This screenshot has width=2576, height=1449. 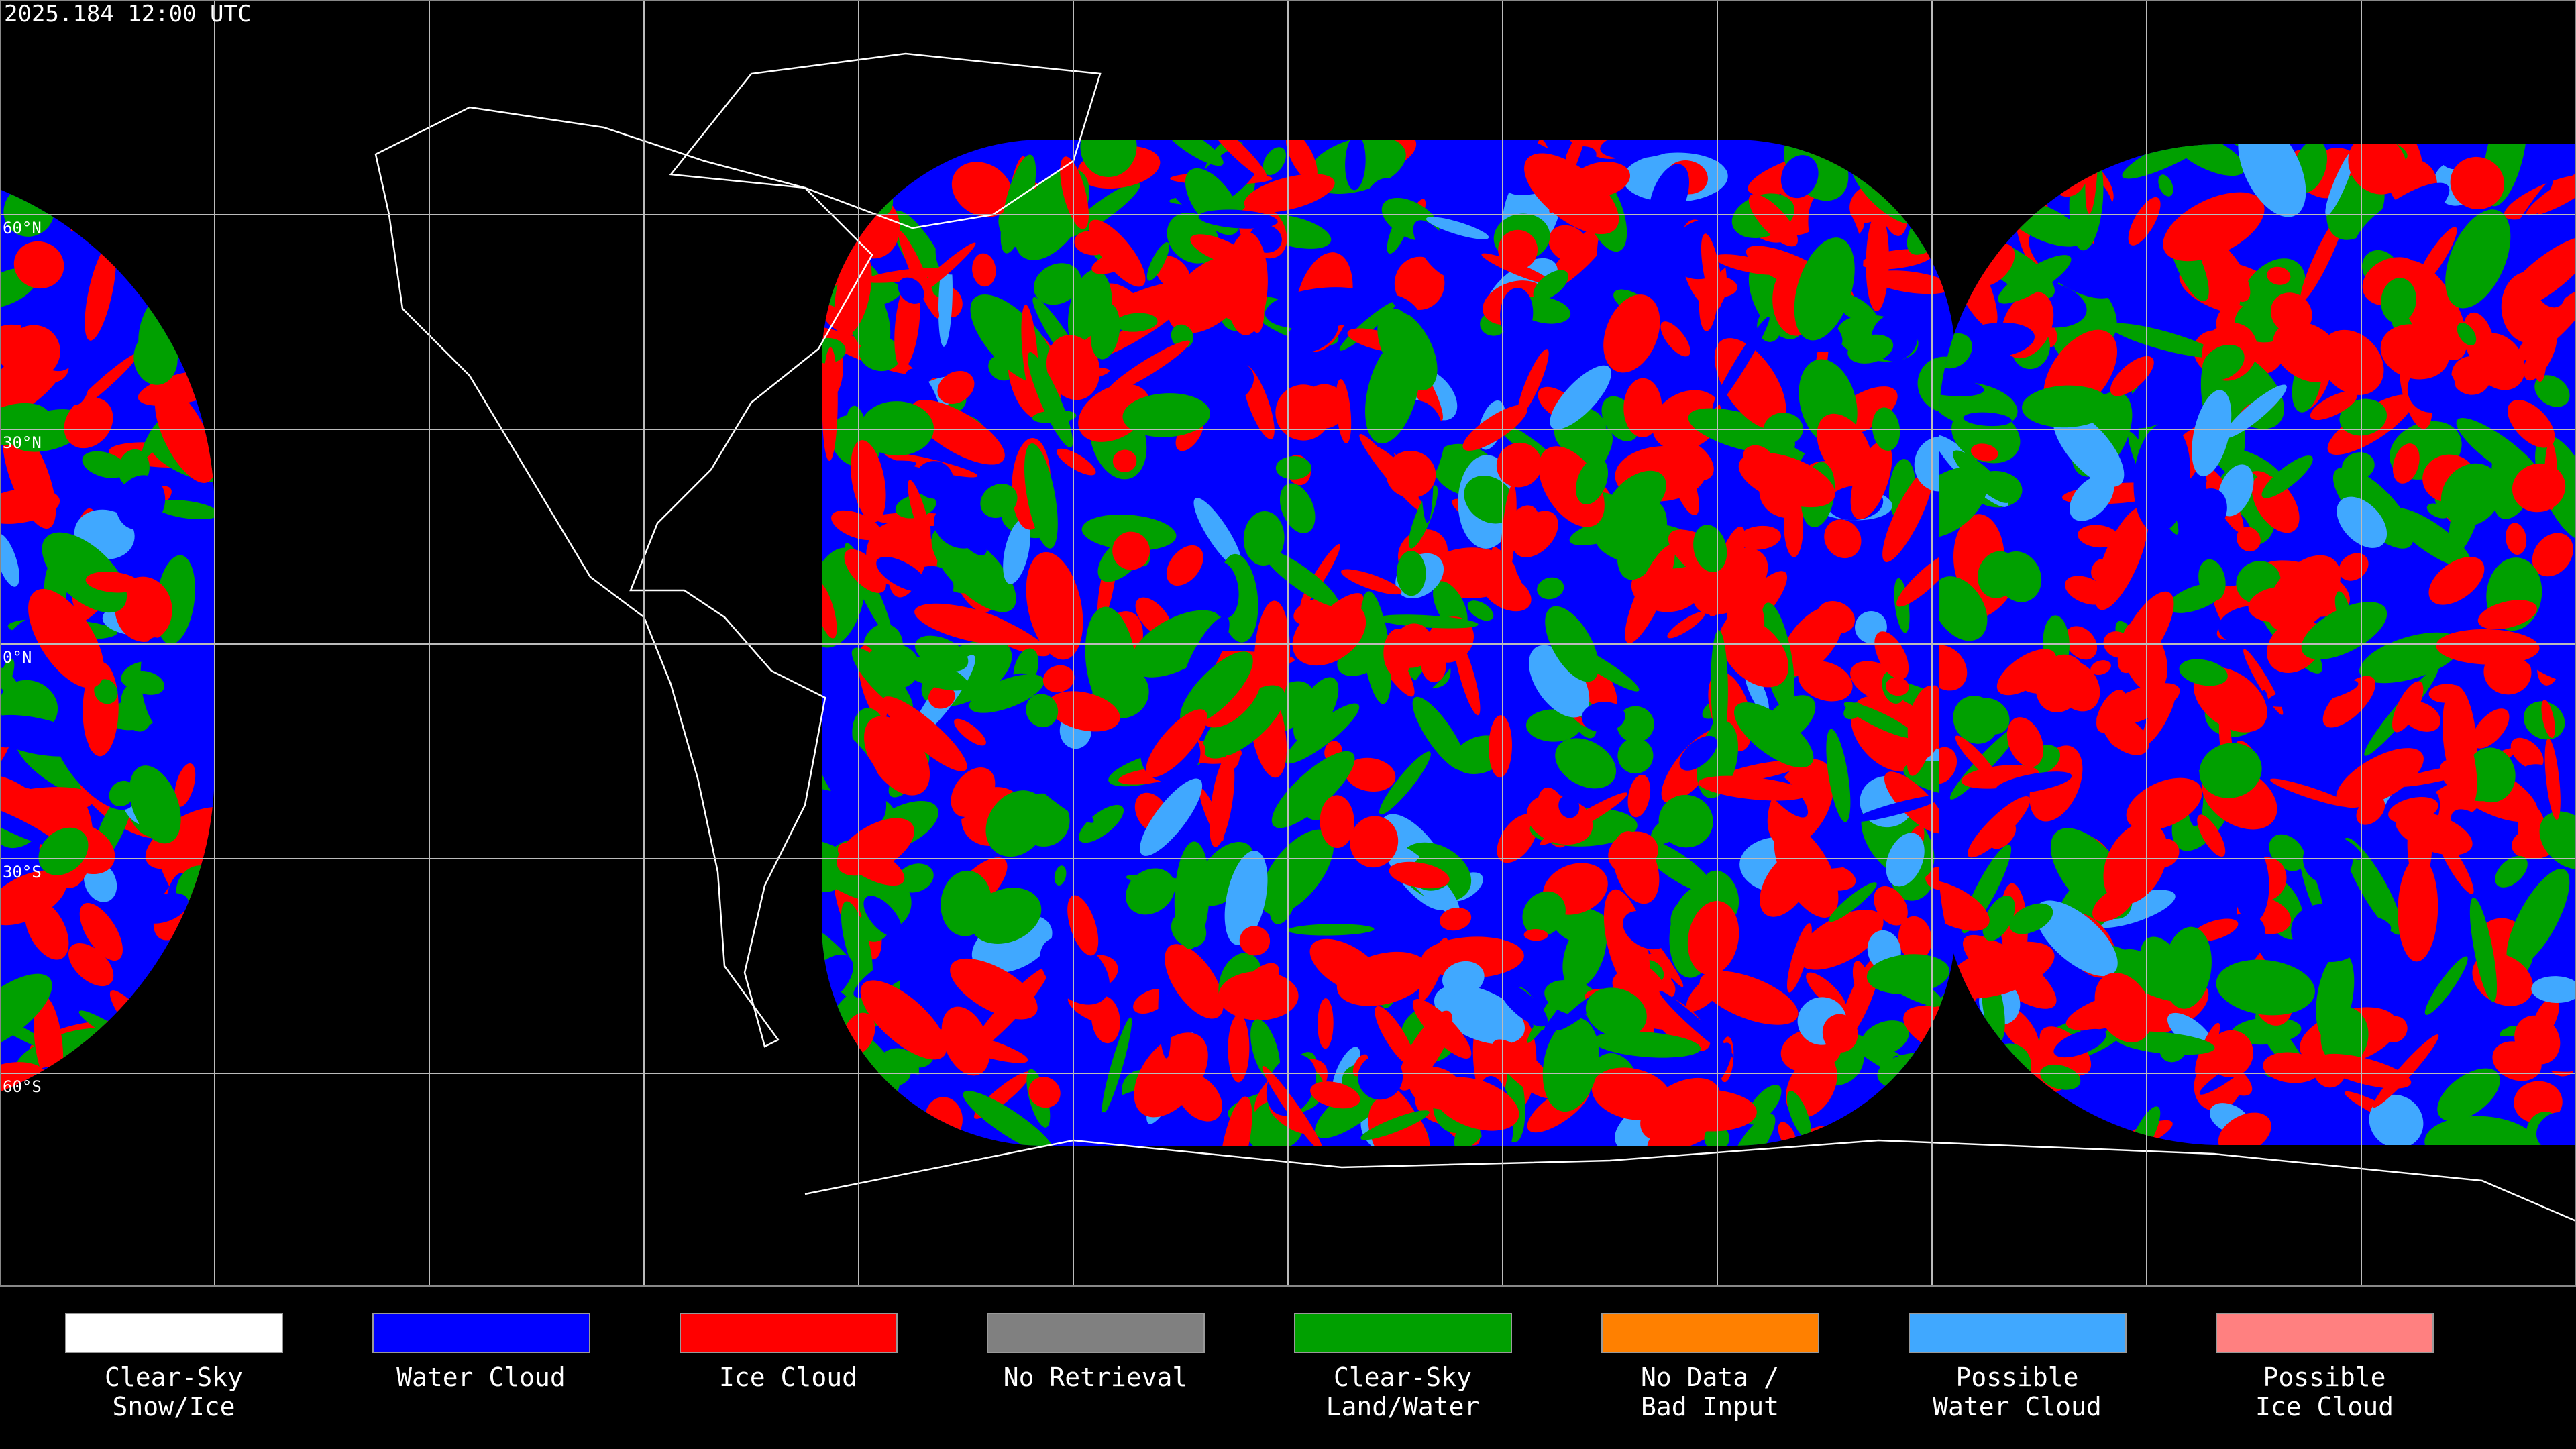 I want to click on legend-label: Possible, so click(x=2324, y=1377).